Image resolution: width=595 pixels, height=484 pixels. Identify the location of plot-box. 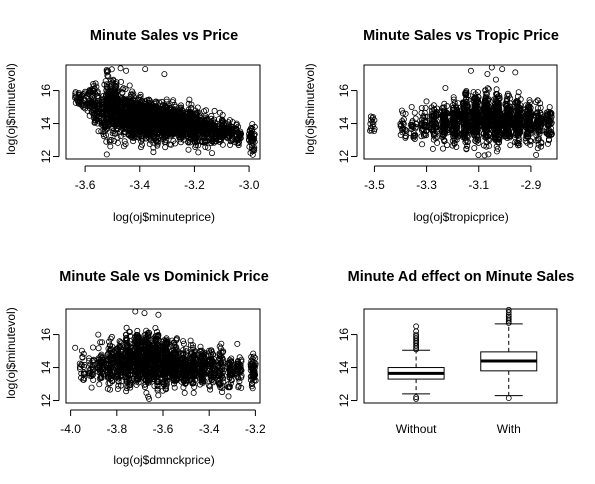
(163, 112).